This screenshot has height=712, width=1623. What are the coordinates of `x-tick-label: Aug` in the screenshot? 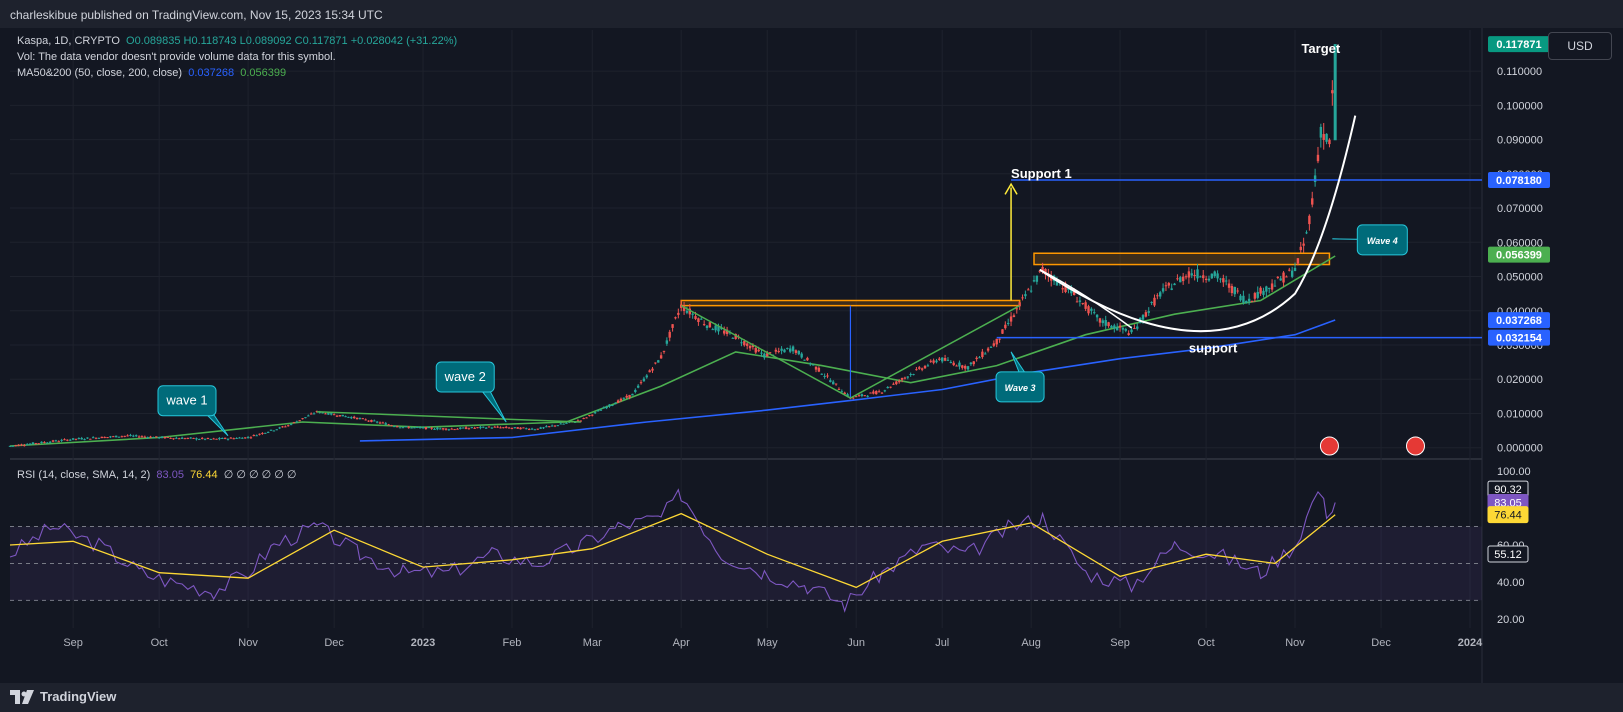 It's located at (1031, 643).